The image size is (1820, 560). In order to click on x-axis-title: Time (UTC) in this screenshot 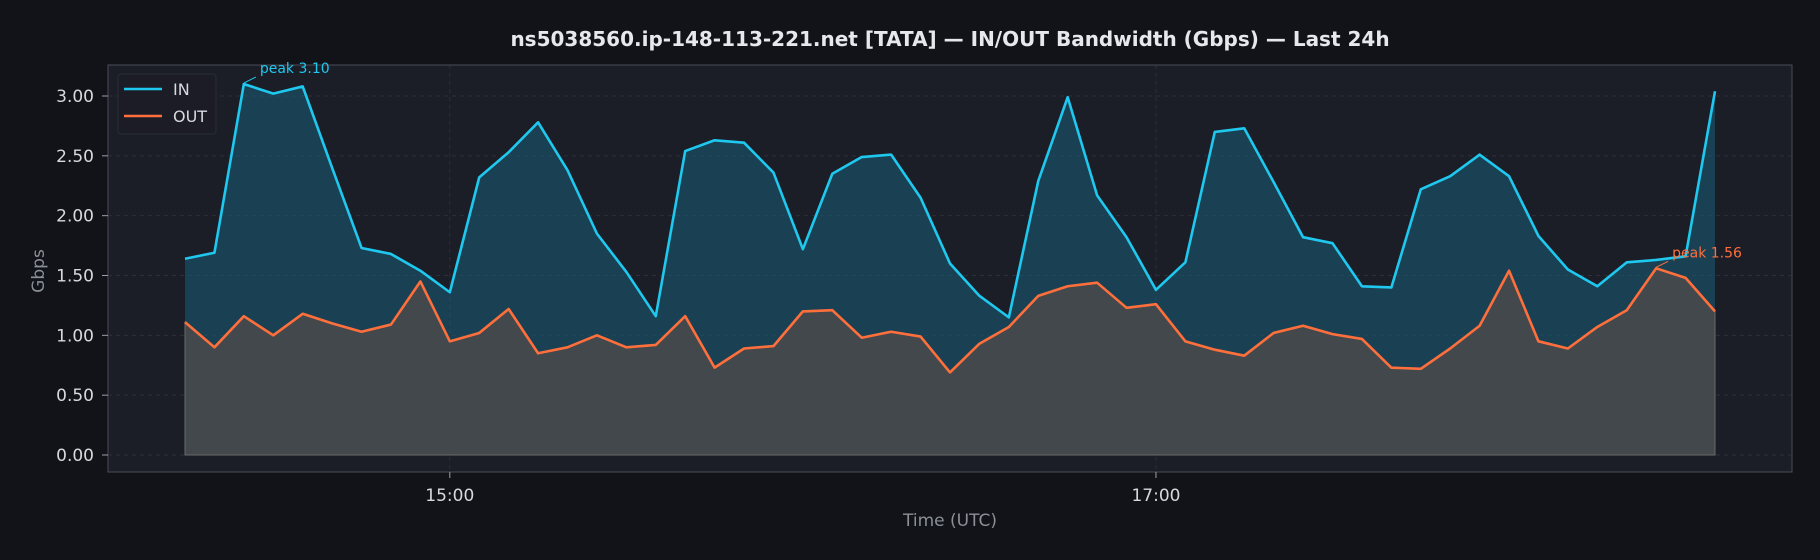, I will do `click(949, 521)`.